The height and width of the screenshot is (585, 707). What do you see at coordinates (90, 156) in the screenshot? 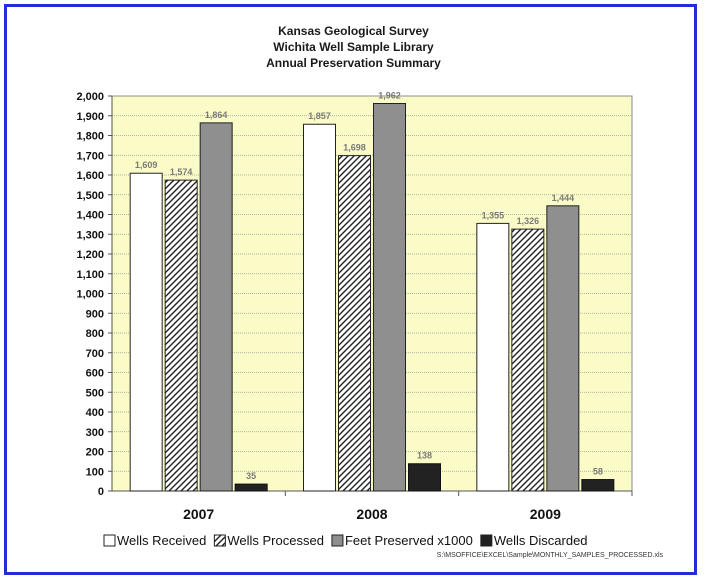
I see `y-tick-label: 1,700` at bounding box center [90, 156].